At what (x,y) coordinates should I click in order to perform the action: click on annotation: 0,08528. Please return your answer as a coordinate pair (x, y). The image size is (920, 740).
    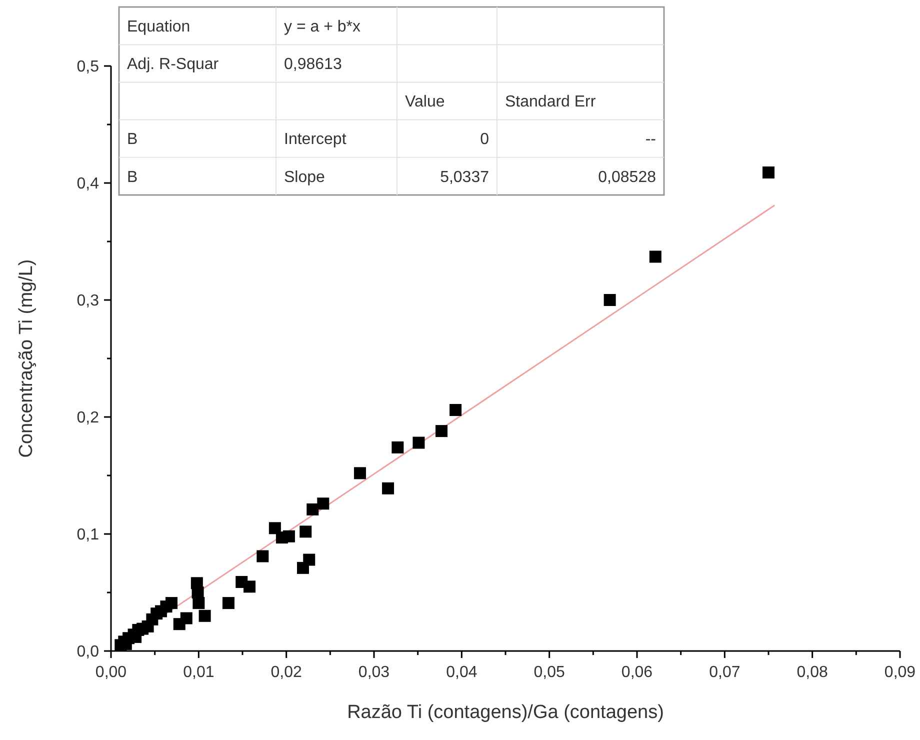
    Looking at the image, I should click on (627, 177).